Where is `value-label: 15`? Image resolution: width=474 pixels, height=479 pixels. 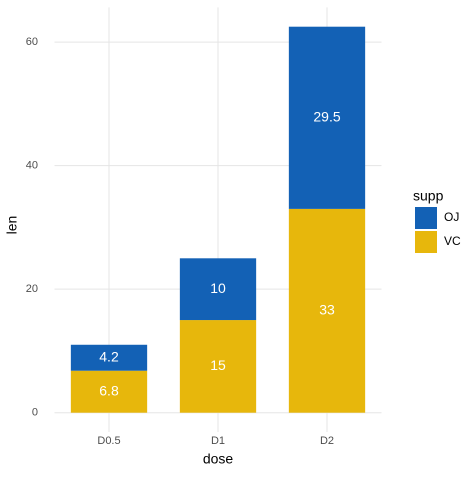 value-label: 15 is located at coordinates (218, 365).